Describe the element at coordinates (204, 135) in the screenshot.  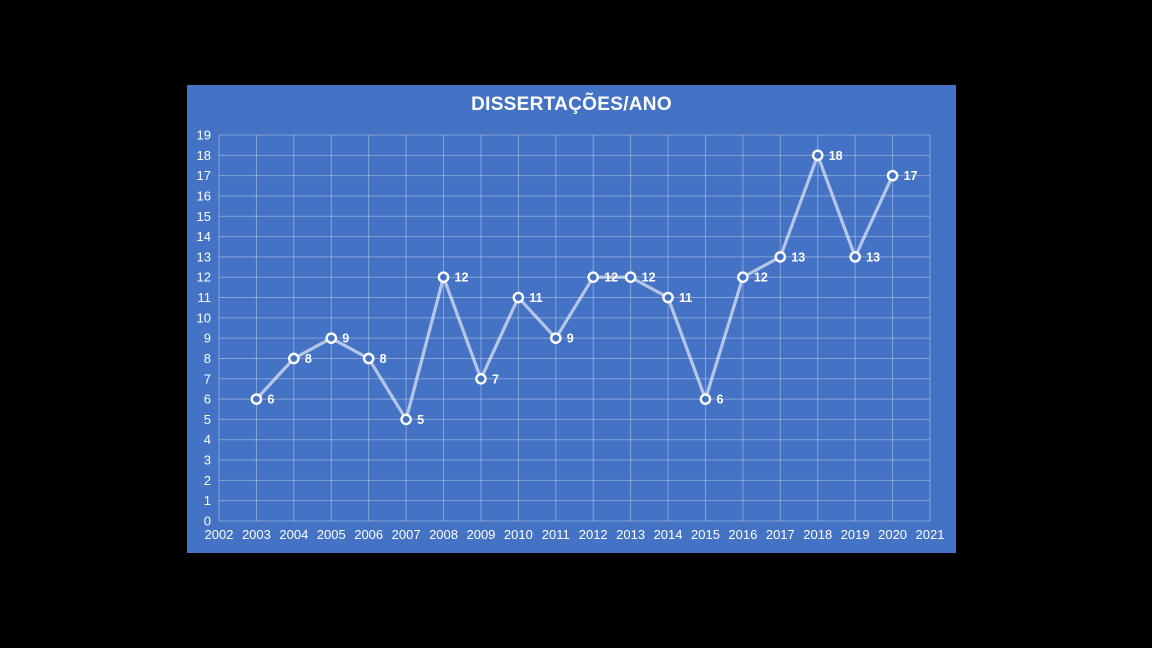
I see `y-axis-tick-label: 19` at that location.